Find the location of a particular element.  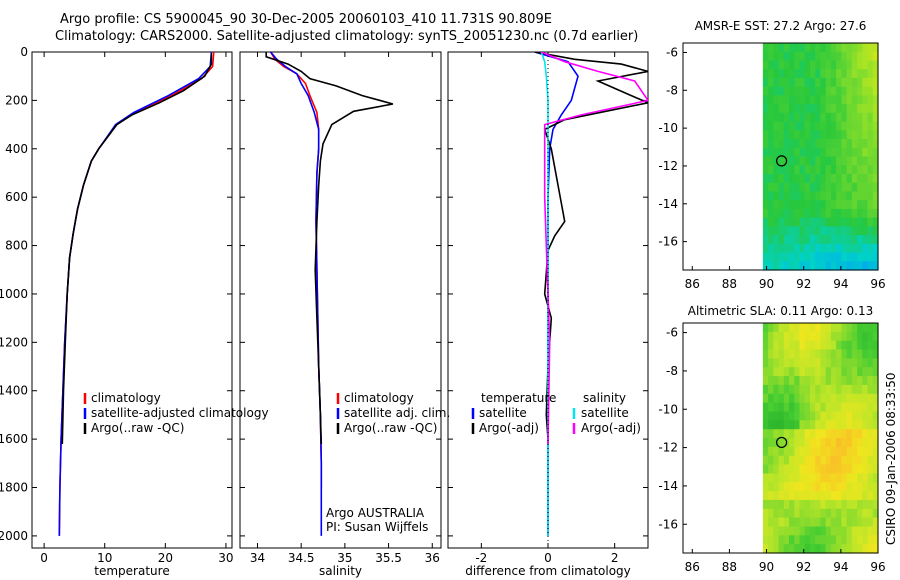

y-tick-label: 2000 is located at coordinates (14, 536).